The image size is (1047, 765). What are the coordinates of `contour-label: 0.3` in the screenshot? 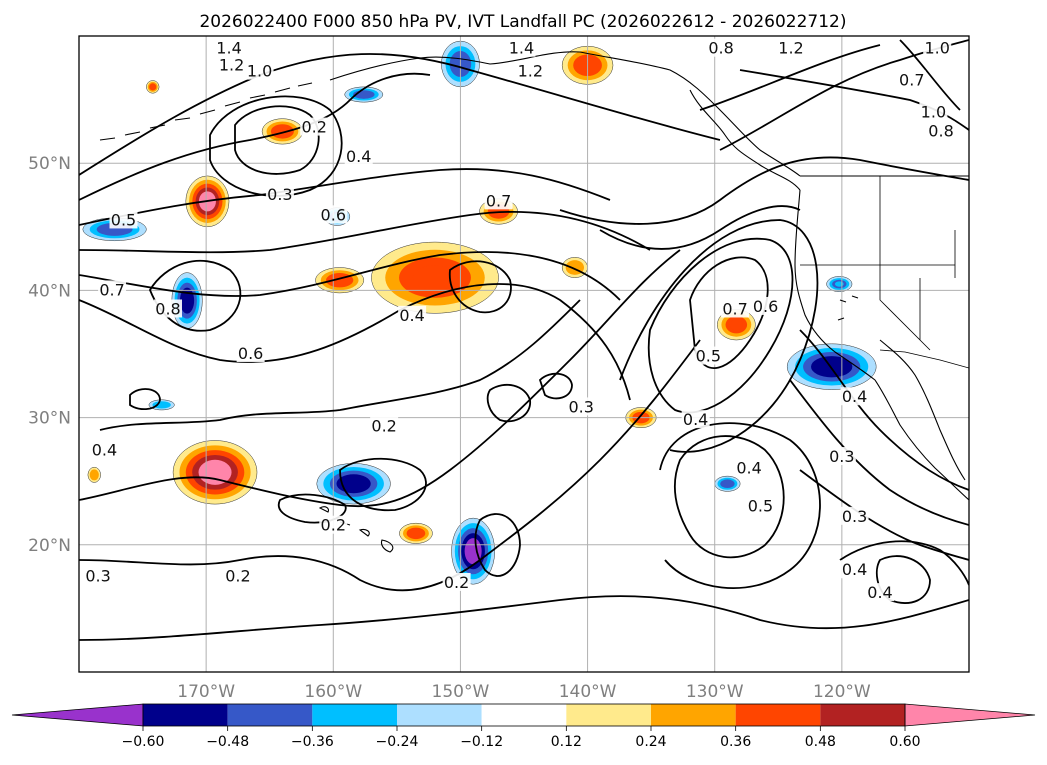 It's located at (841, 456).